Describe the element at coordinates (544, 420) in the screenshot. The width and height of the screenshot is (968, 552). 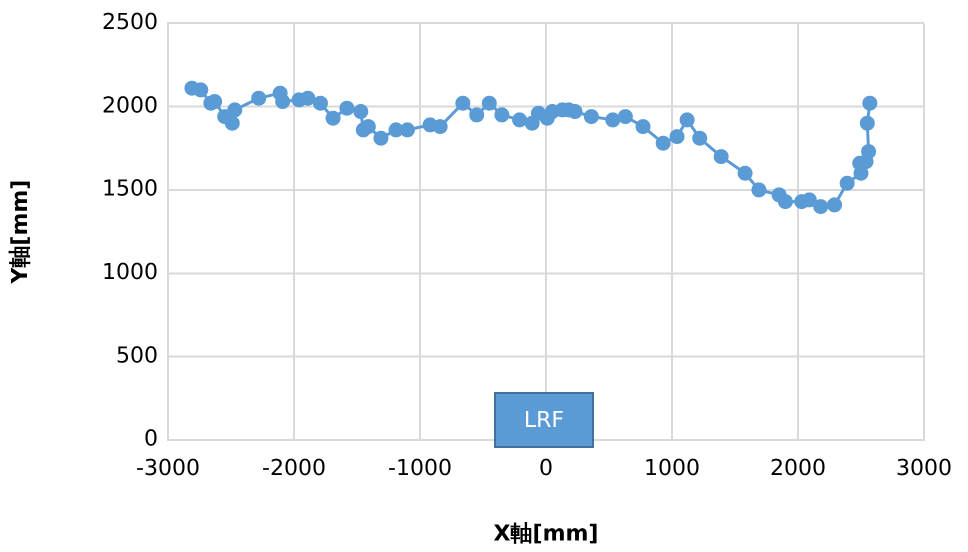
I see `sensor-box: LRF` at that location.